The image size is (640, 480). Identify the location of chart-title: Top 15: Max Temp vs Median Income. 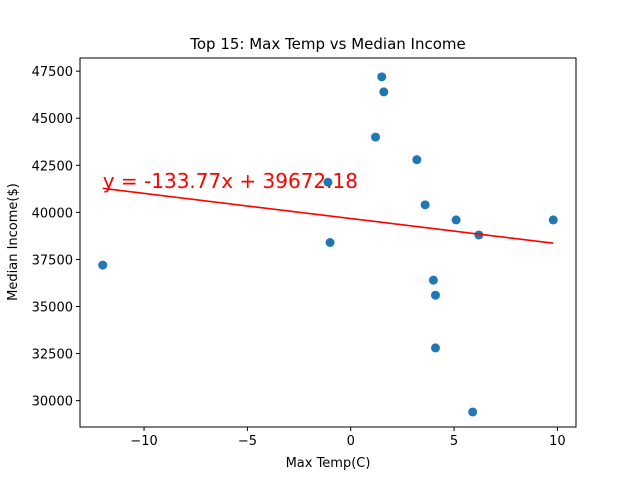
(327, 44).